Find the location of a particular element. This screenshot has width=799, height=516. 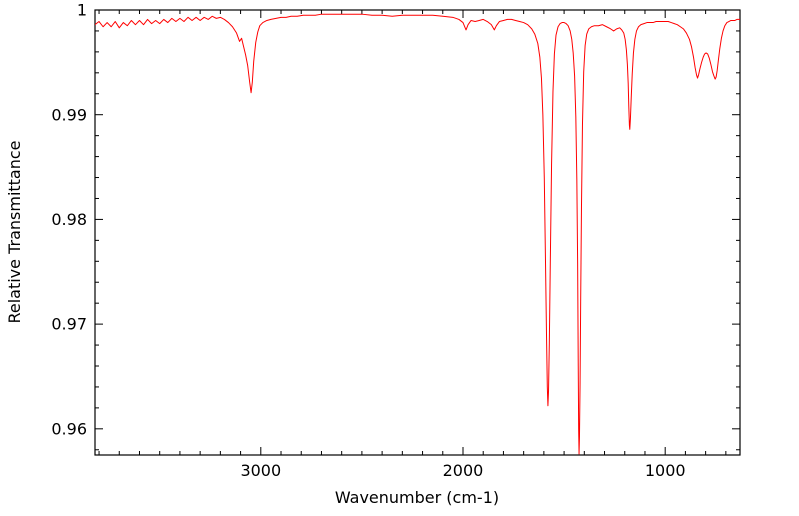

y-tick-label: 0.98 is located at coordinates (69, 219).